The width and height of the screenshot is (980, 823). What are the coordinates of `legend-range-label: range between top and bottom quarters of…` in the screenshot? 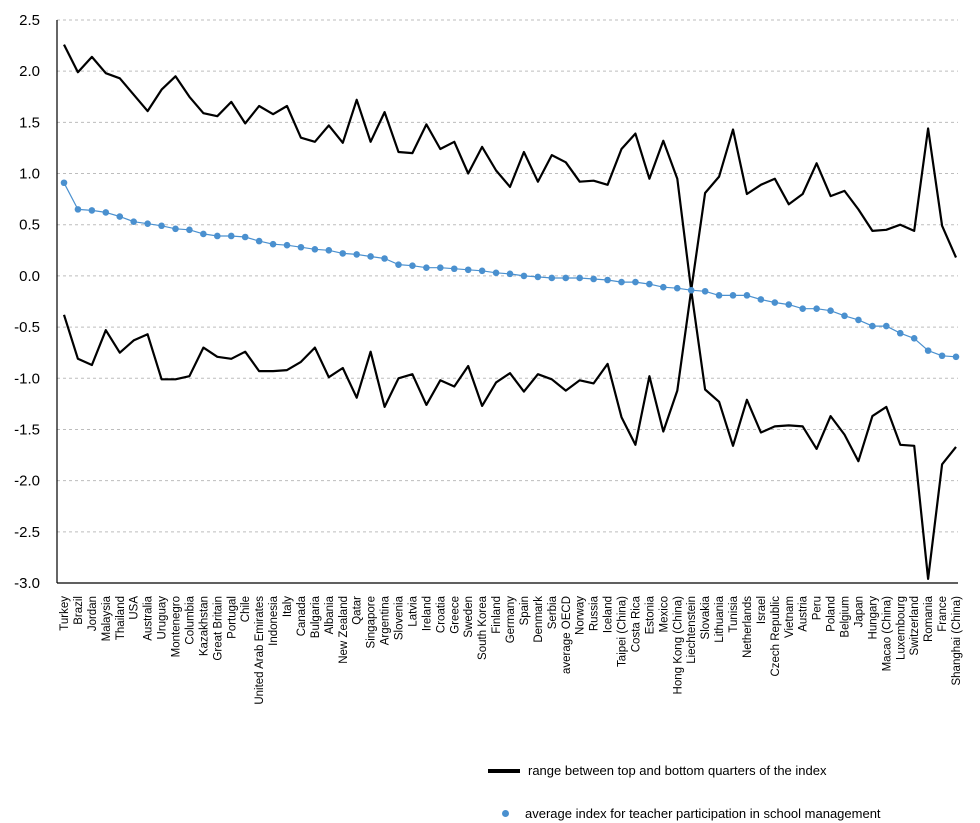 It's located at (677, 770).